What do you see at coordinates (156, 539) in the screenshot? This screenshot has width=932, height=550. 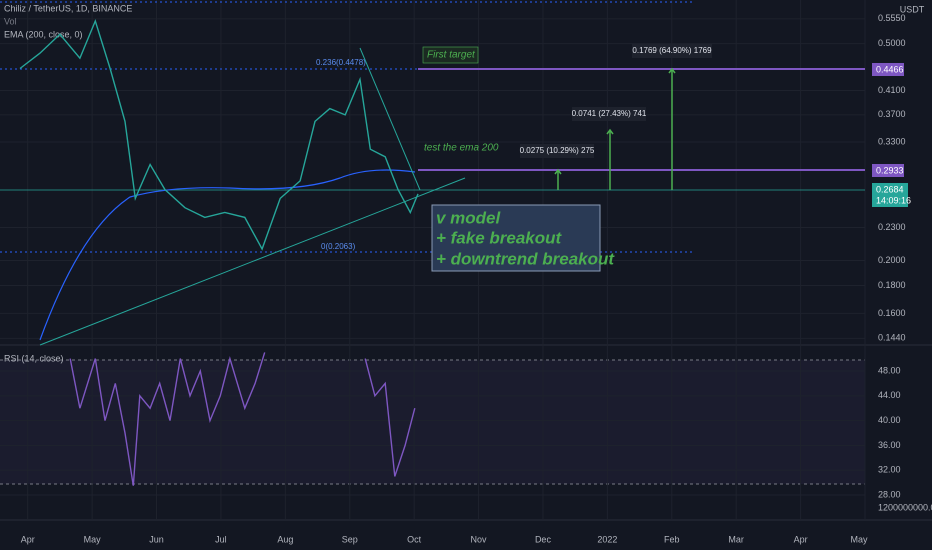 I see `x-tick-label: Jun` at bounding box center [156, 539].